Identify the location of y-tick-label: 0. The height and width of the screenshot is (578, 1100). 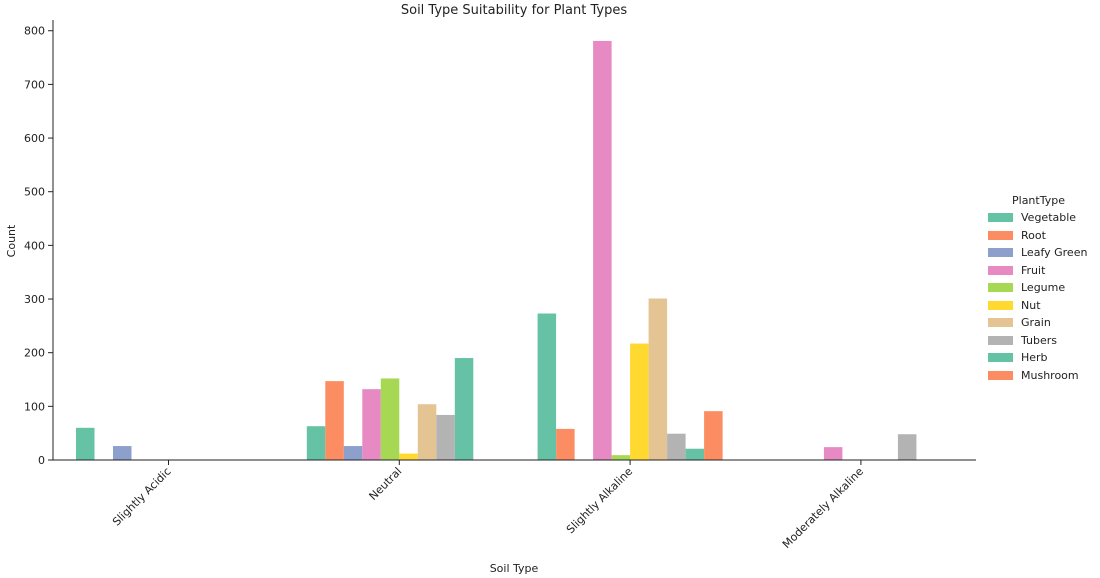
(41, 460).